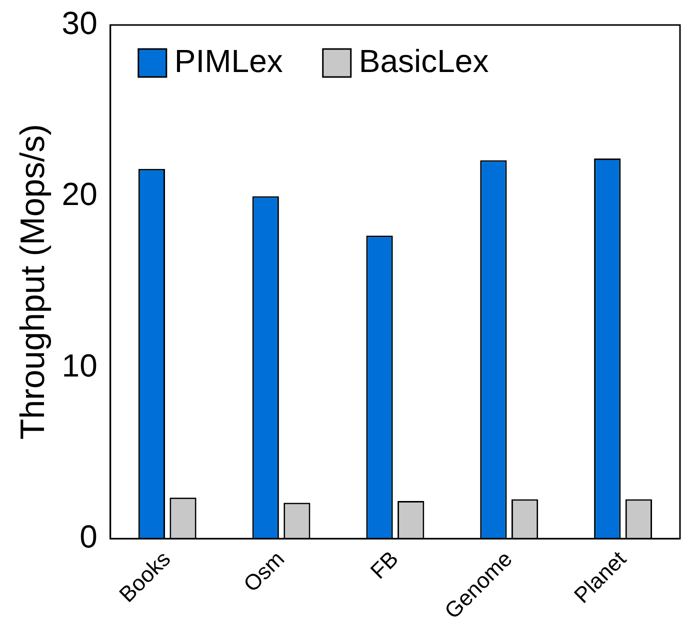 This screenshot has height=633, width=682. I want to click on y-tick-label: 0, so click(89, 536).